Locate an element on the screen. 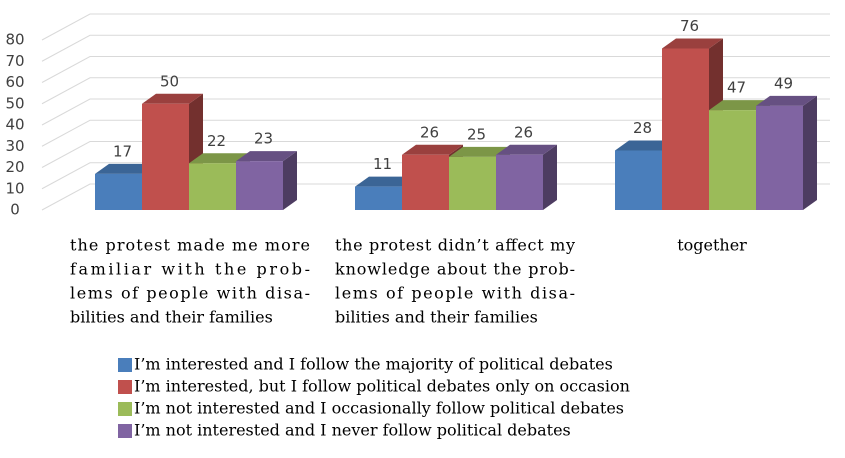 The width and height of the screenshot is (845, 458). y-tick-label: 0 is located at coordinates (15, 210).